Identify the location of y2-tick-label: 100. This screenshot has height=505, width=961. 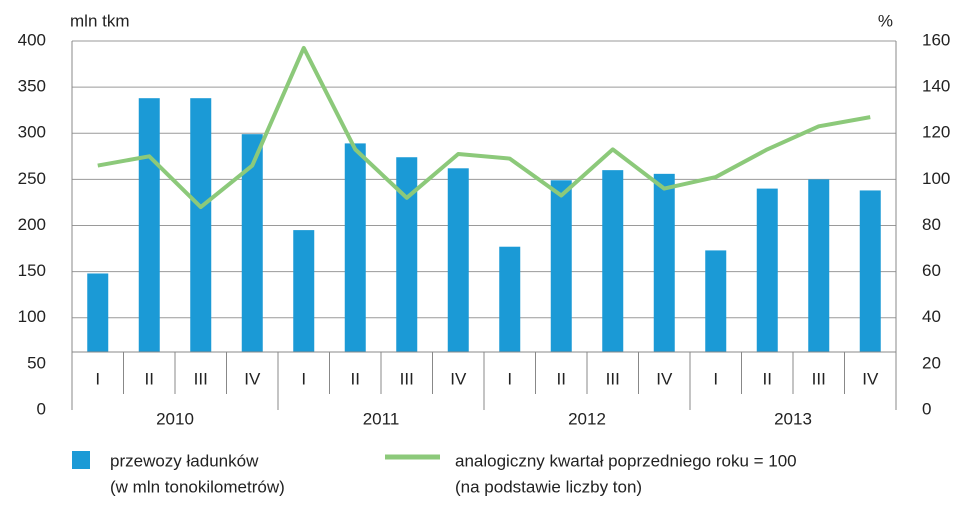
(936, 178).